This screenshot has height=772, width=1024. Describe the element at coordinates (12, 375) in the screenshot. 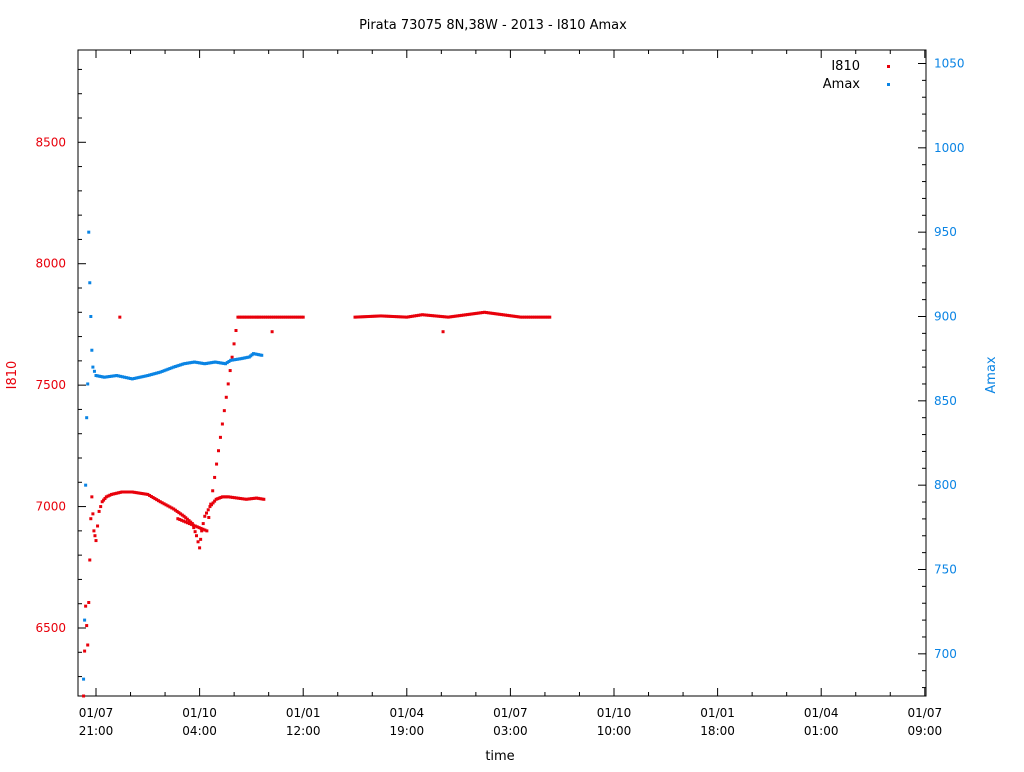

I see `y-left-axis-label: I810` at that location.